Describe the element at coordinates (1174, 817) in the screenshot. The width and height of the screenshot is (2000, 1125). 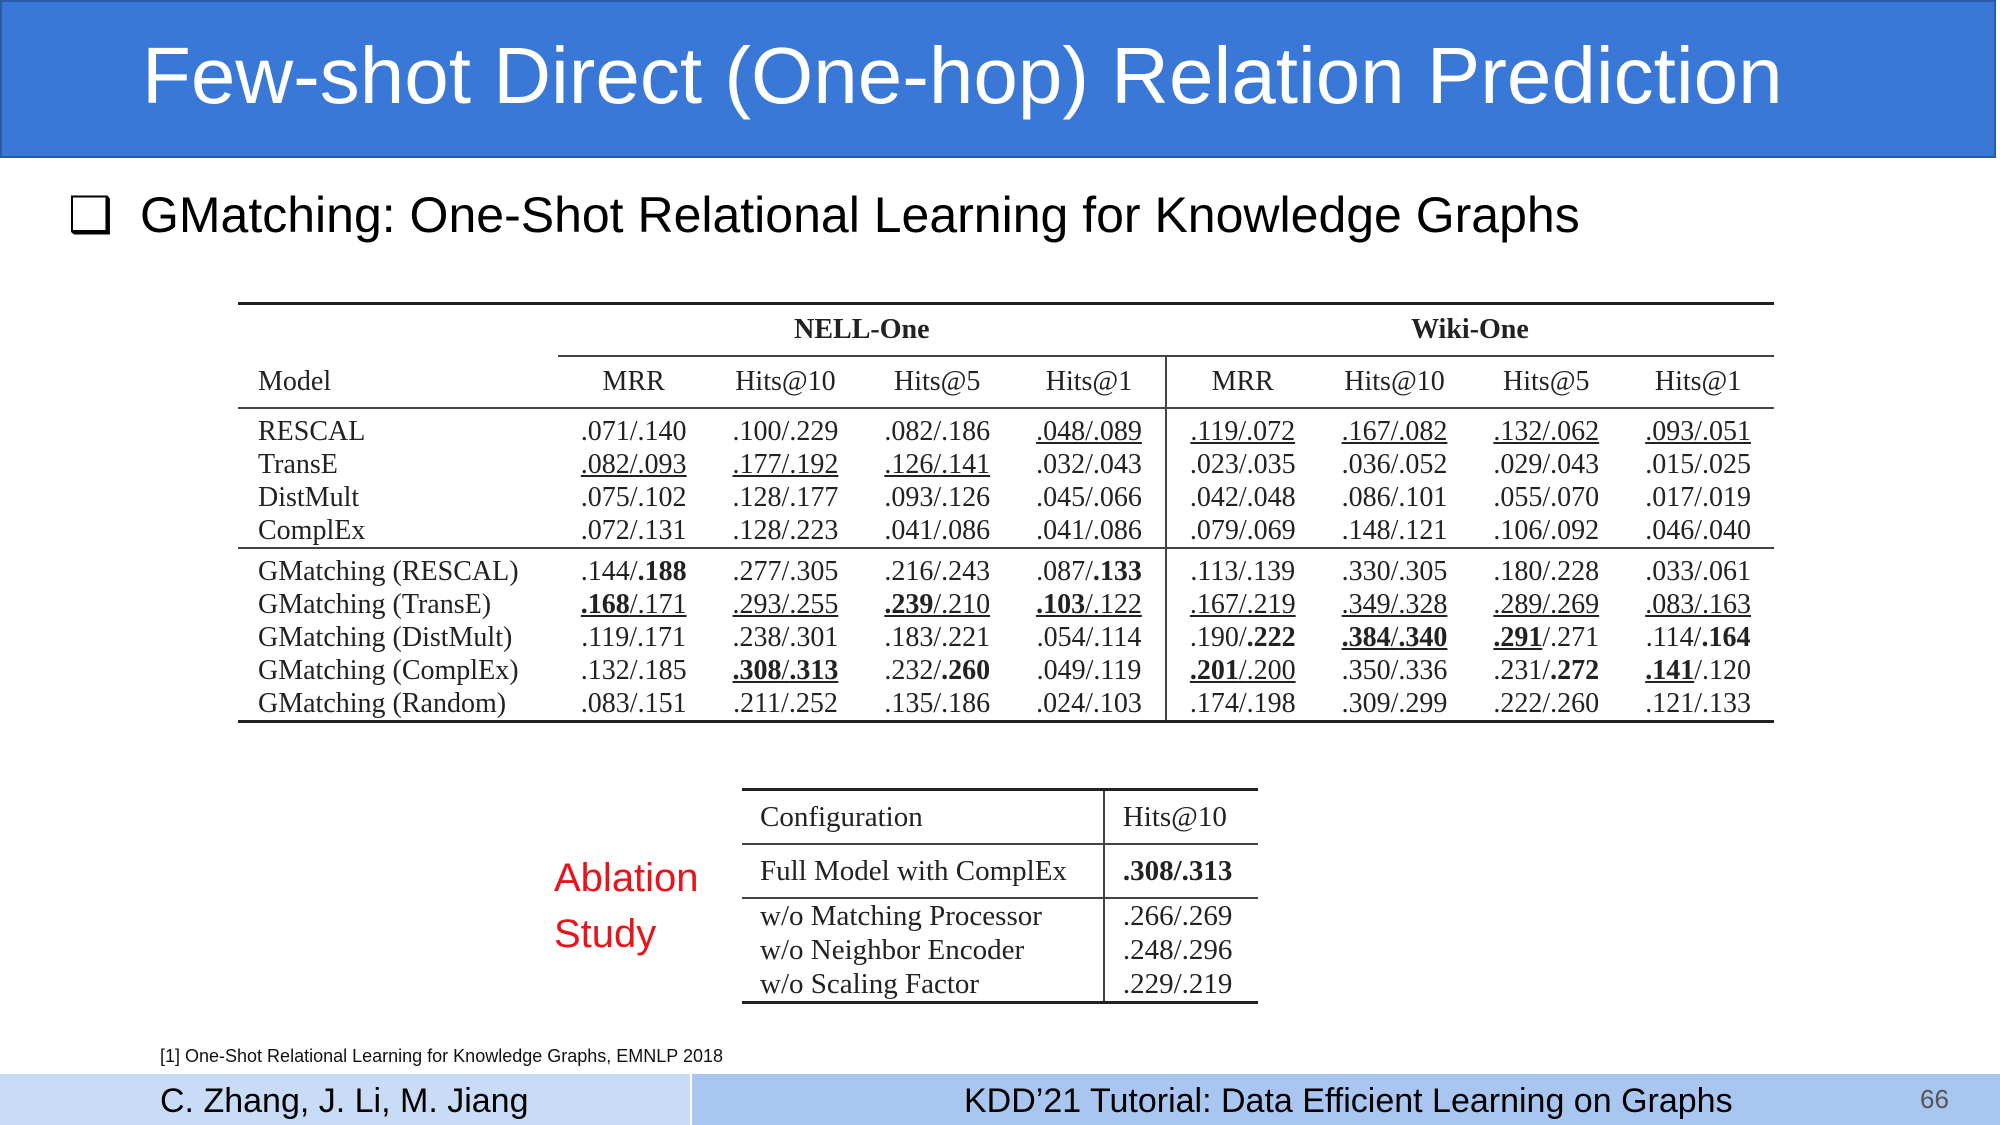
I see `ablation-header-hits10: Hits@10` at that location.